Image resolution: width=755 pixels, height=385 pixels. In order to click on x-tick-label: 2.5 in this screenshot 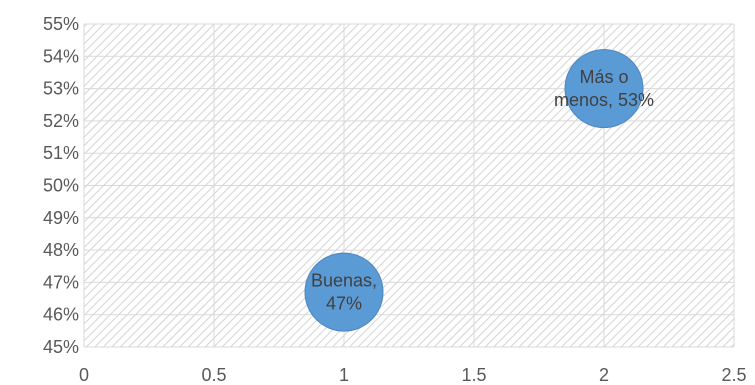, I will do `click(733, 375)`.